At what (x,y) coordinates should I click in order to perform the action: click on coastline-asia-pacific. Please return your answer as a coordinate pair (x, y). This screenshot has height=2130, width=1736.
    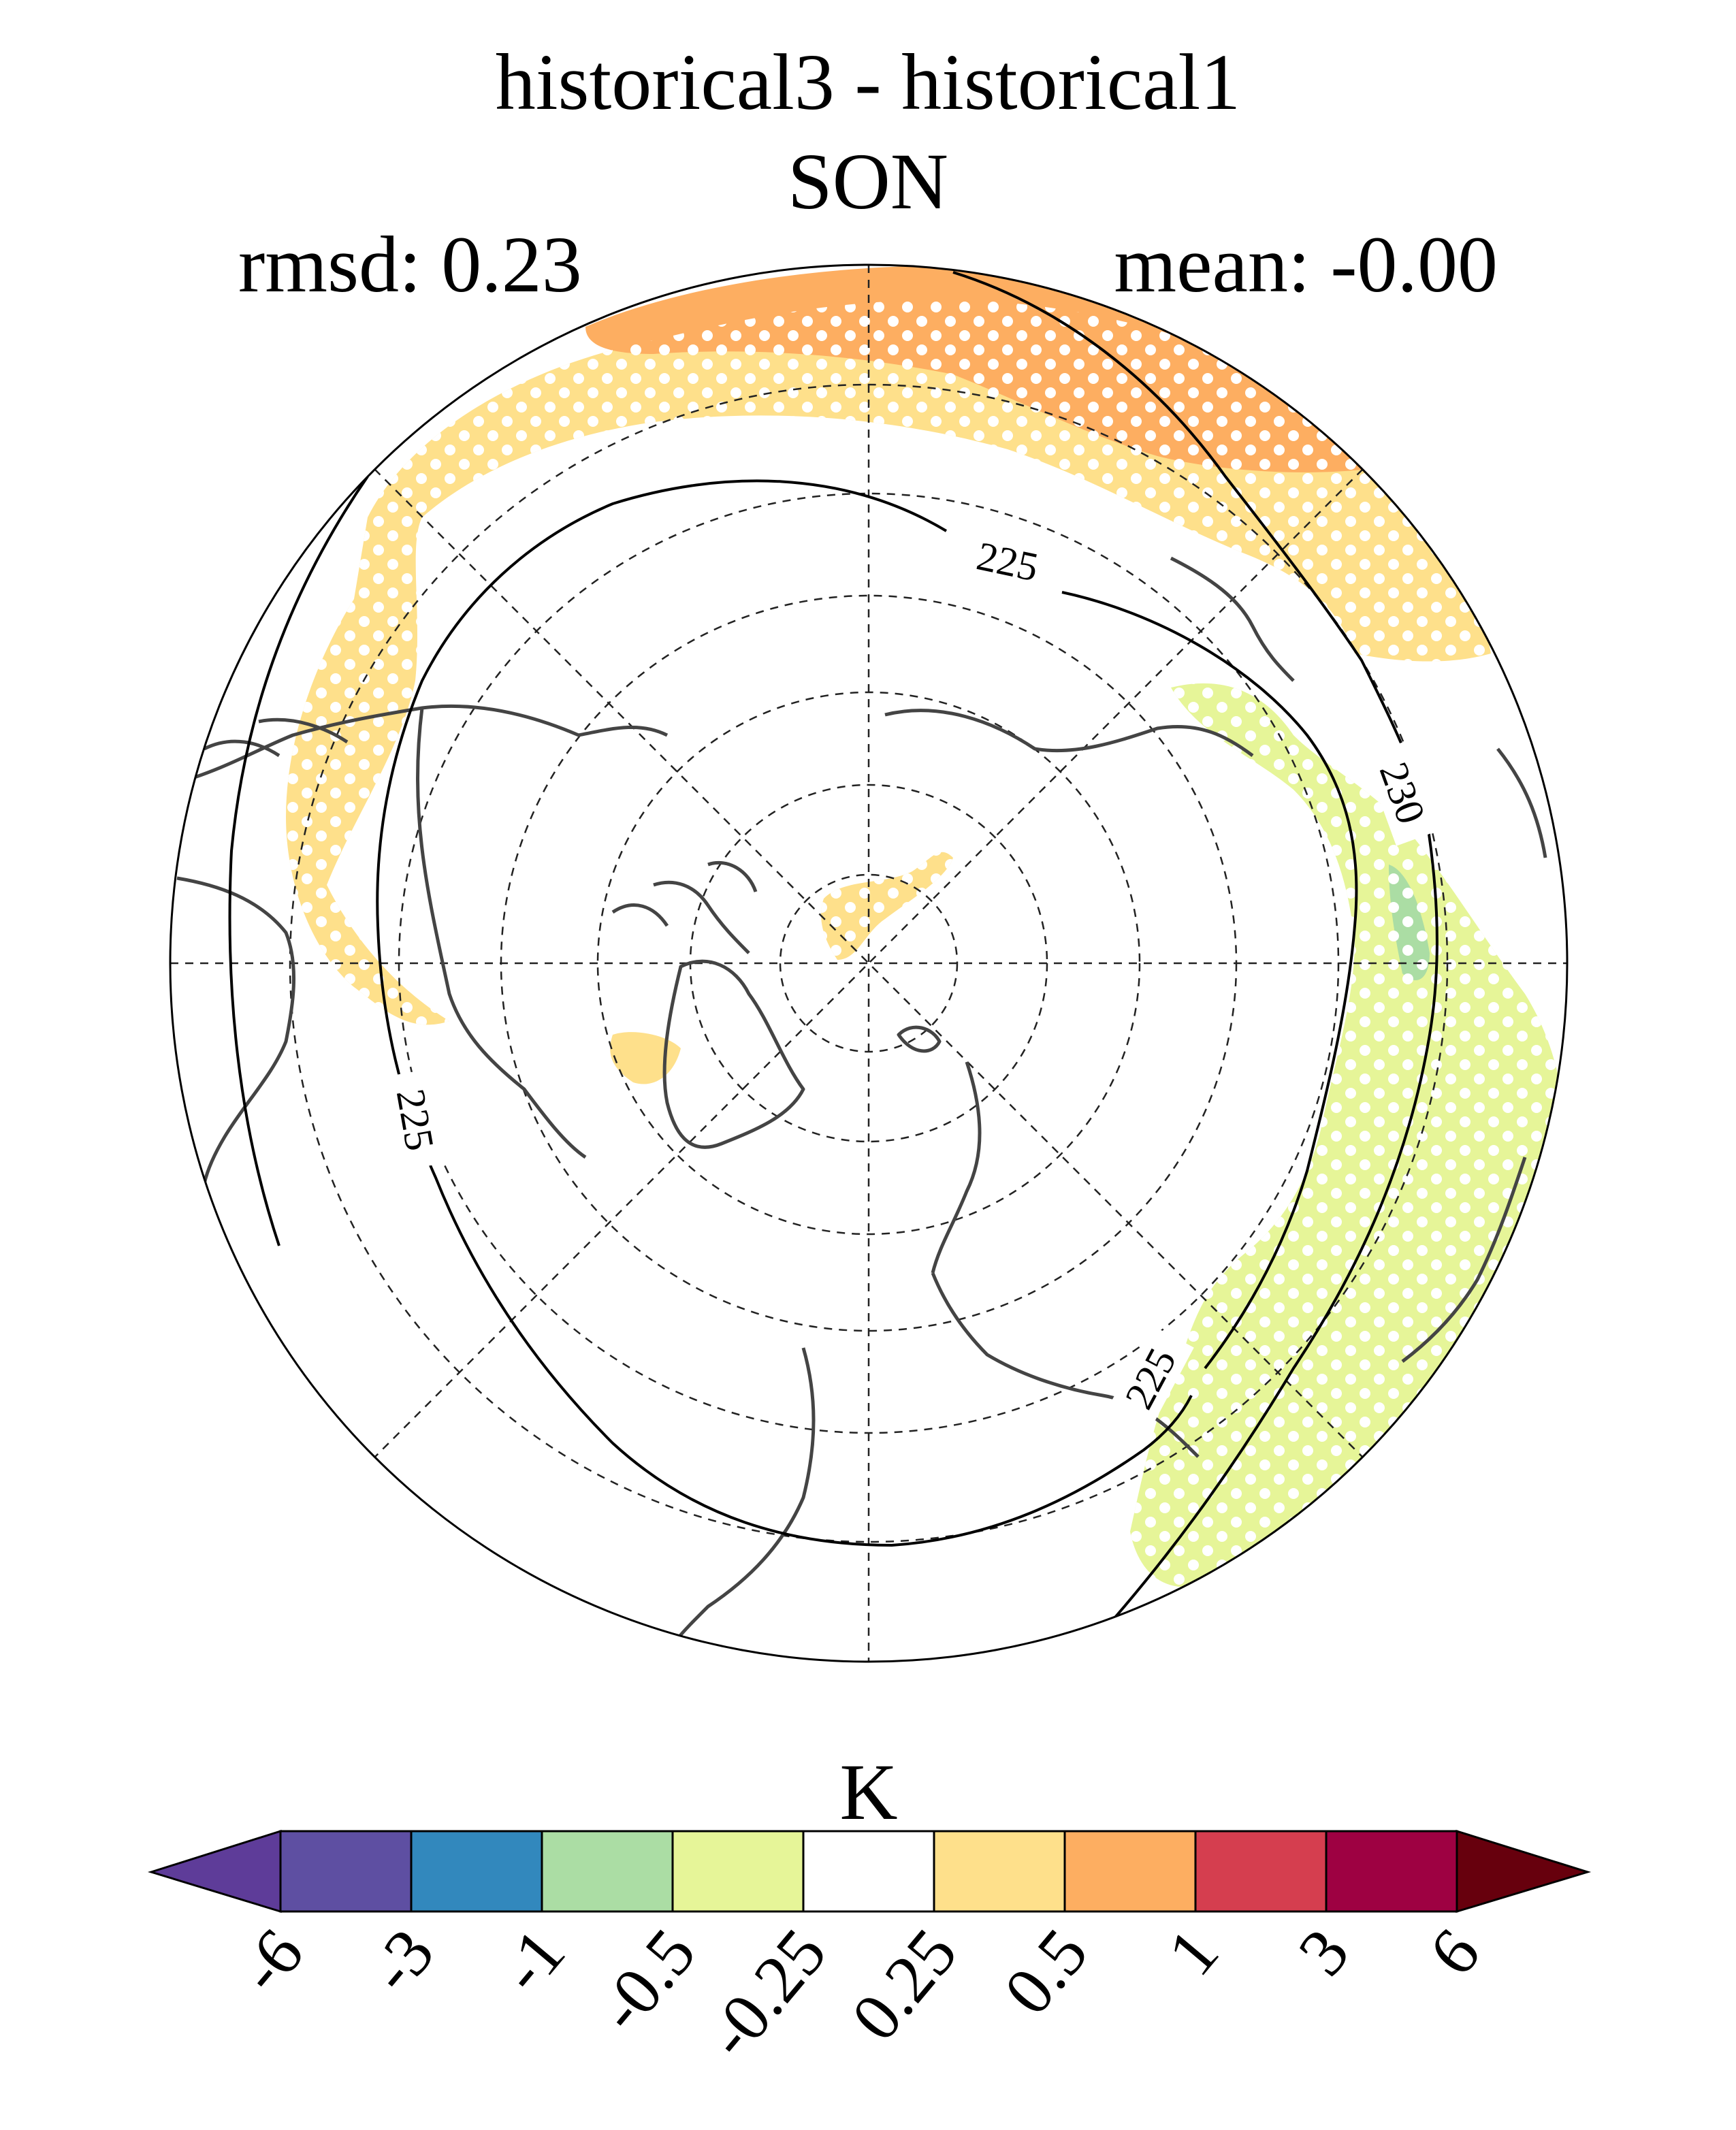
    Looking at the image, I should click on (1358, 959).